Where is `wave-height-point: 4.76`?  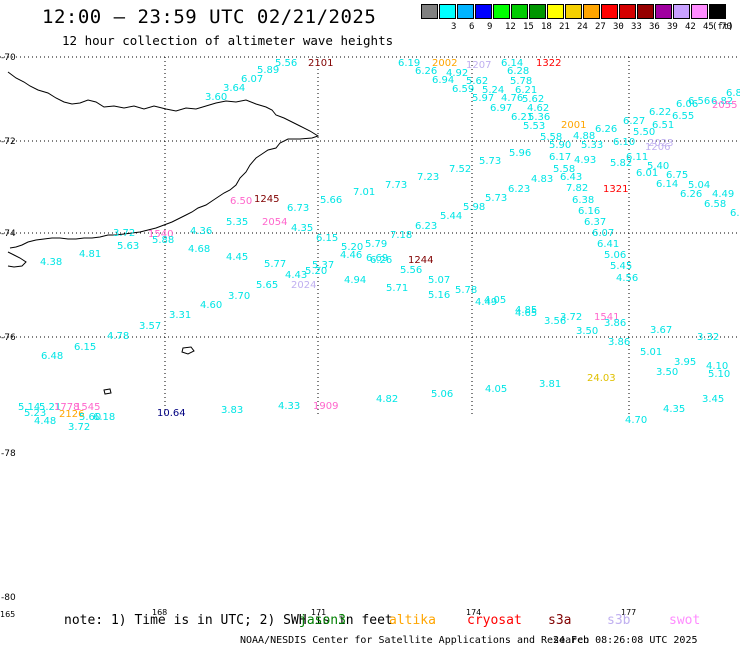
wave-height-point: 4.76 is located at coordinates (512, 98).